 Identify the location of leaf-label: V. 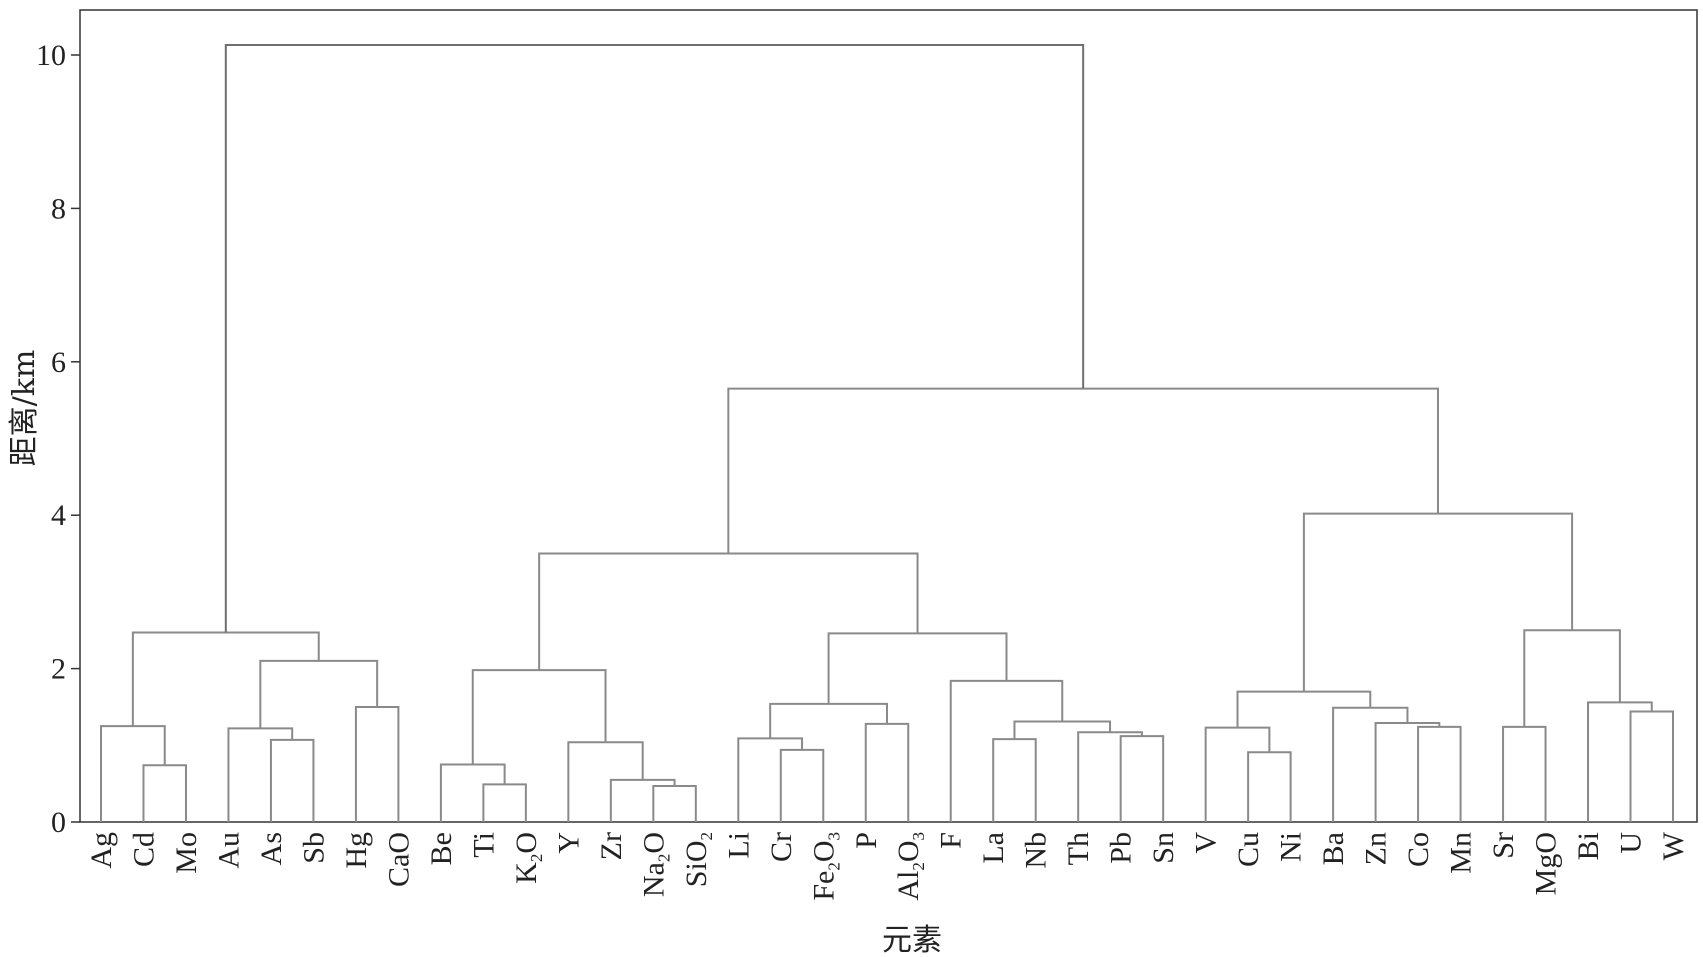
(1206, 843).